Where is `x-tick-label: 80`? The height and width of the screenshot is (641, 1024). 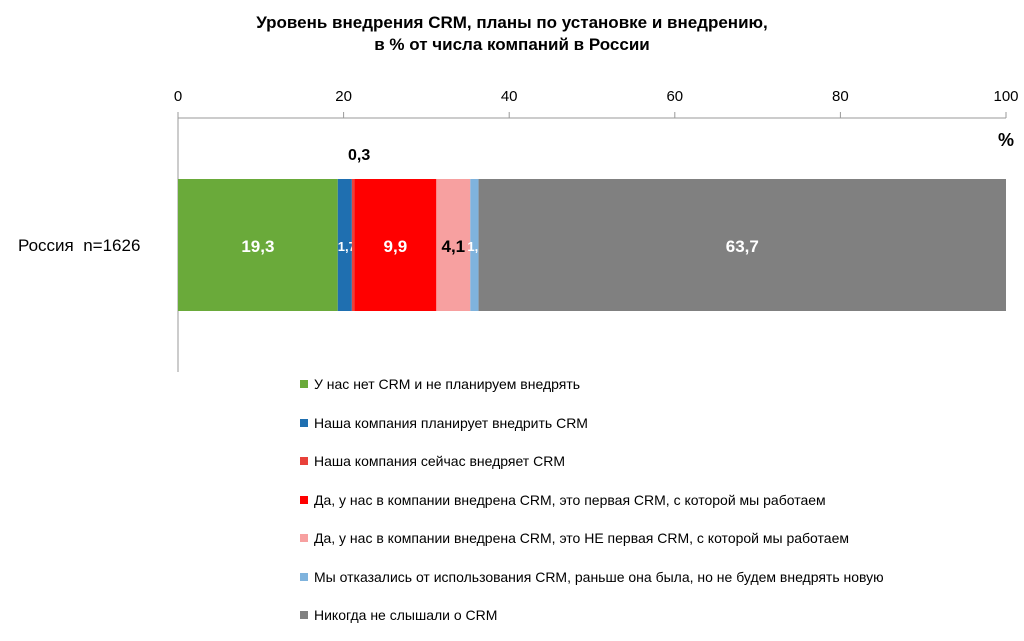
x-tick-label: 80 is located at coordinates (840, 96).